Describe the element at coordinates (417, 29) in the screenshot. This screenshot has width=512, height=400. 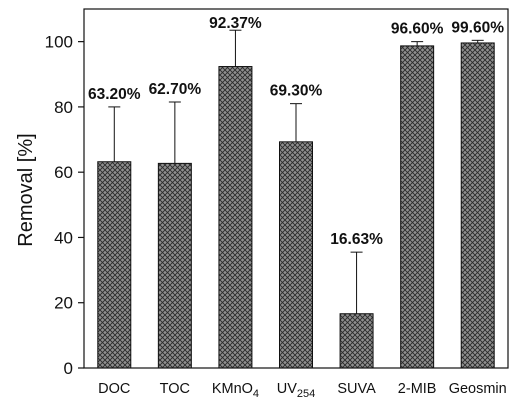
I see `value-label: 96.60%` at that location.